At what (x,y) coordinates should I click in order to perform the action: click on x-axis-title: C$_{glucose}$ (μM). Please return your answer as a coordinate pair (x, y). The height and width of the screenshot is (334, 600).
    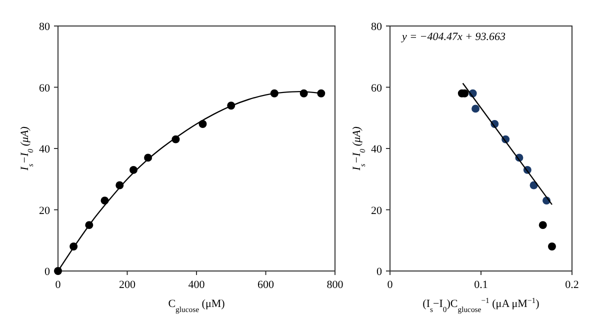
    Looking at the image, I should click on (197, 306).